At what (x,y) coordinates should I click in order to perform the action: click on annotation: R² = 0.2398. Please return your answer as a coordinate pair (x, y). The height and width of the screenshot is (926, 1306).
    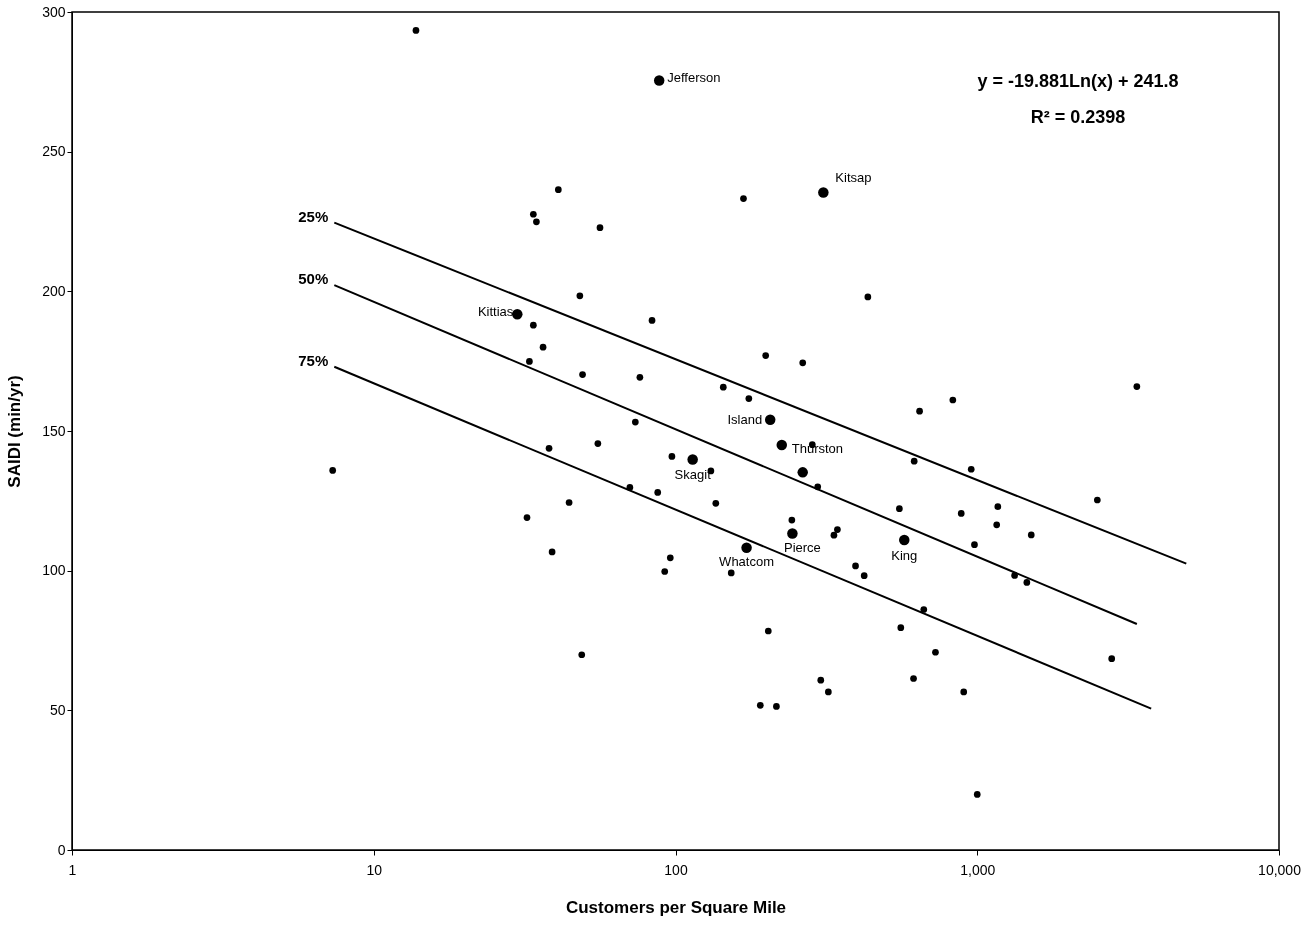
    Looking at the image, I should click on (1078, 117).